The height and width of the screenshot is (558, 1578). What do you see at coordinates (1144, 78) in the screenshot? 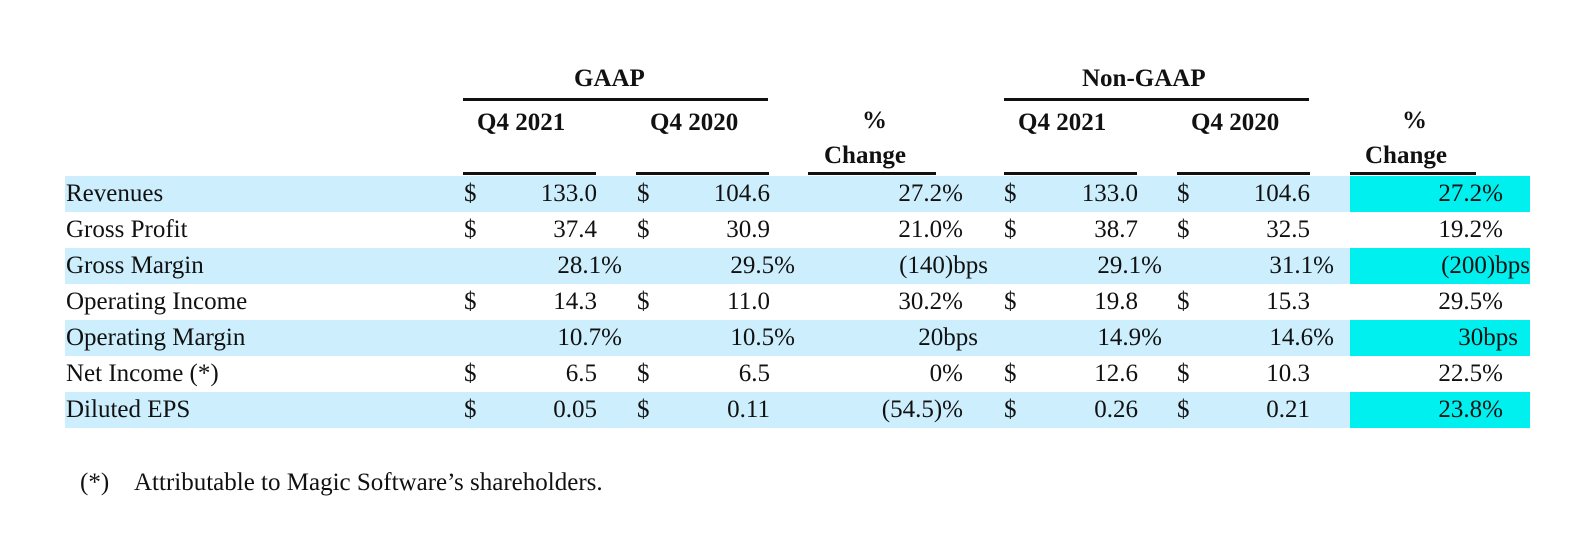
I see `non-gaap-header: Non-GAAP` at bounding box center [1144, 78].